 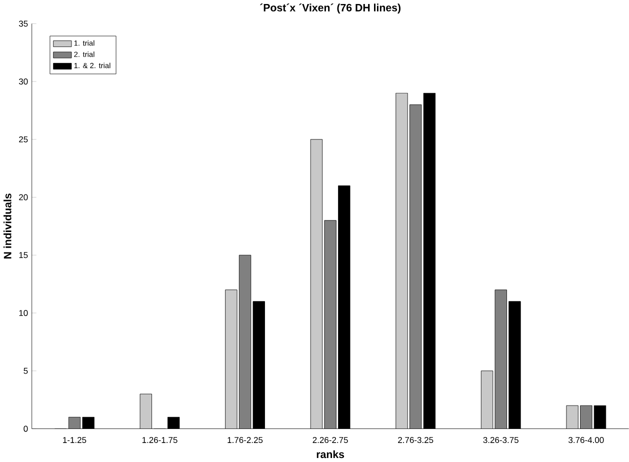 I want to click on y-tick-label: 5, so click(x=26, y=371).